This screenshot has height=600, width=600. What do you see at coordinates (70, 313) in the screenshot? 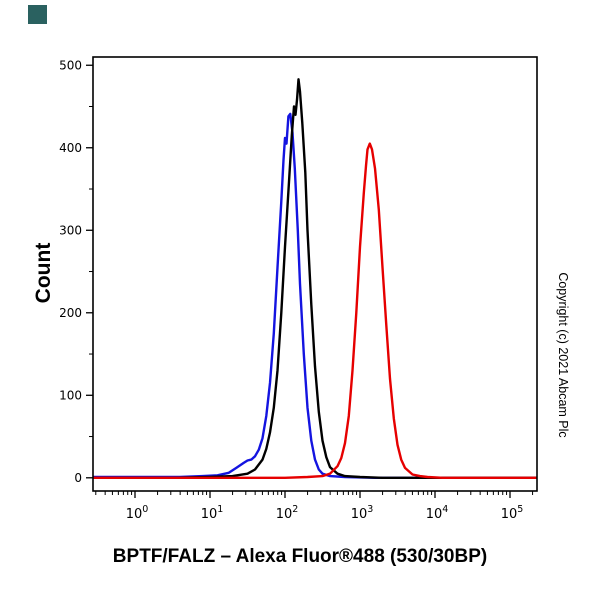
I see `y-tick-label: 200` at bounding box center [70, 313].